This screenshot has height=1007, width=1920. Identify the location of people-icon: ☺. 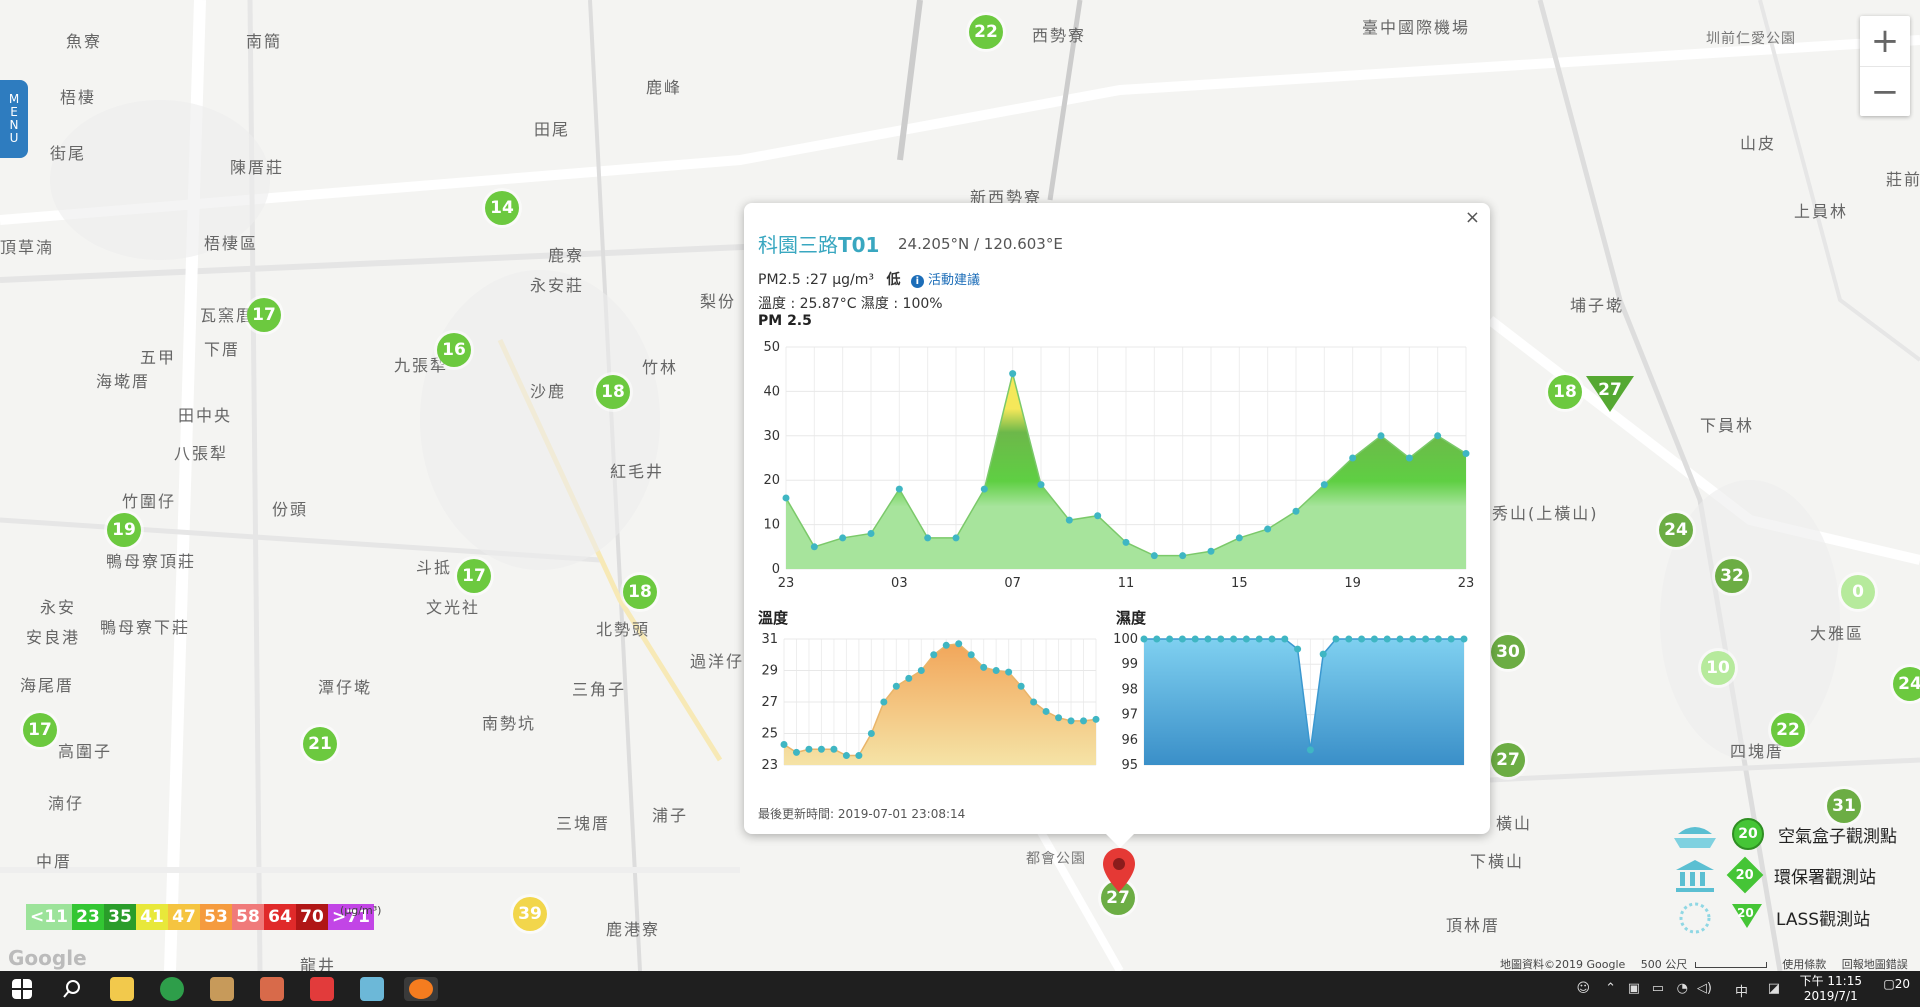
(1583, 988).